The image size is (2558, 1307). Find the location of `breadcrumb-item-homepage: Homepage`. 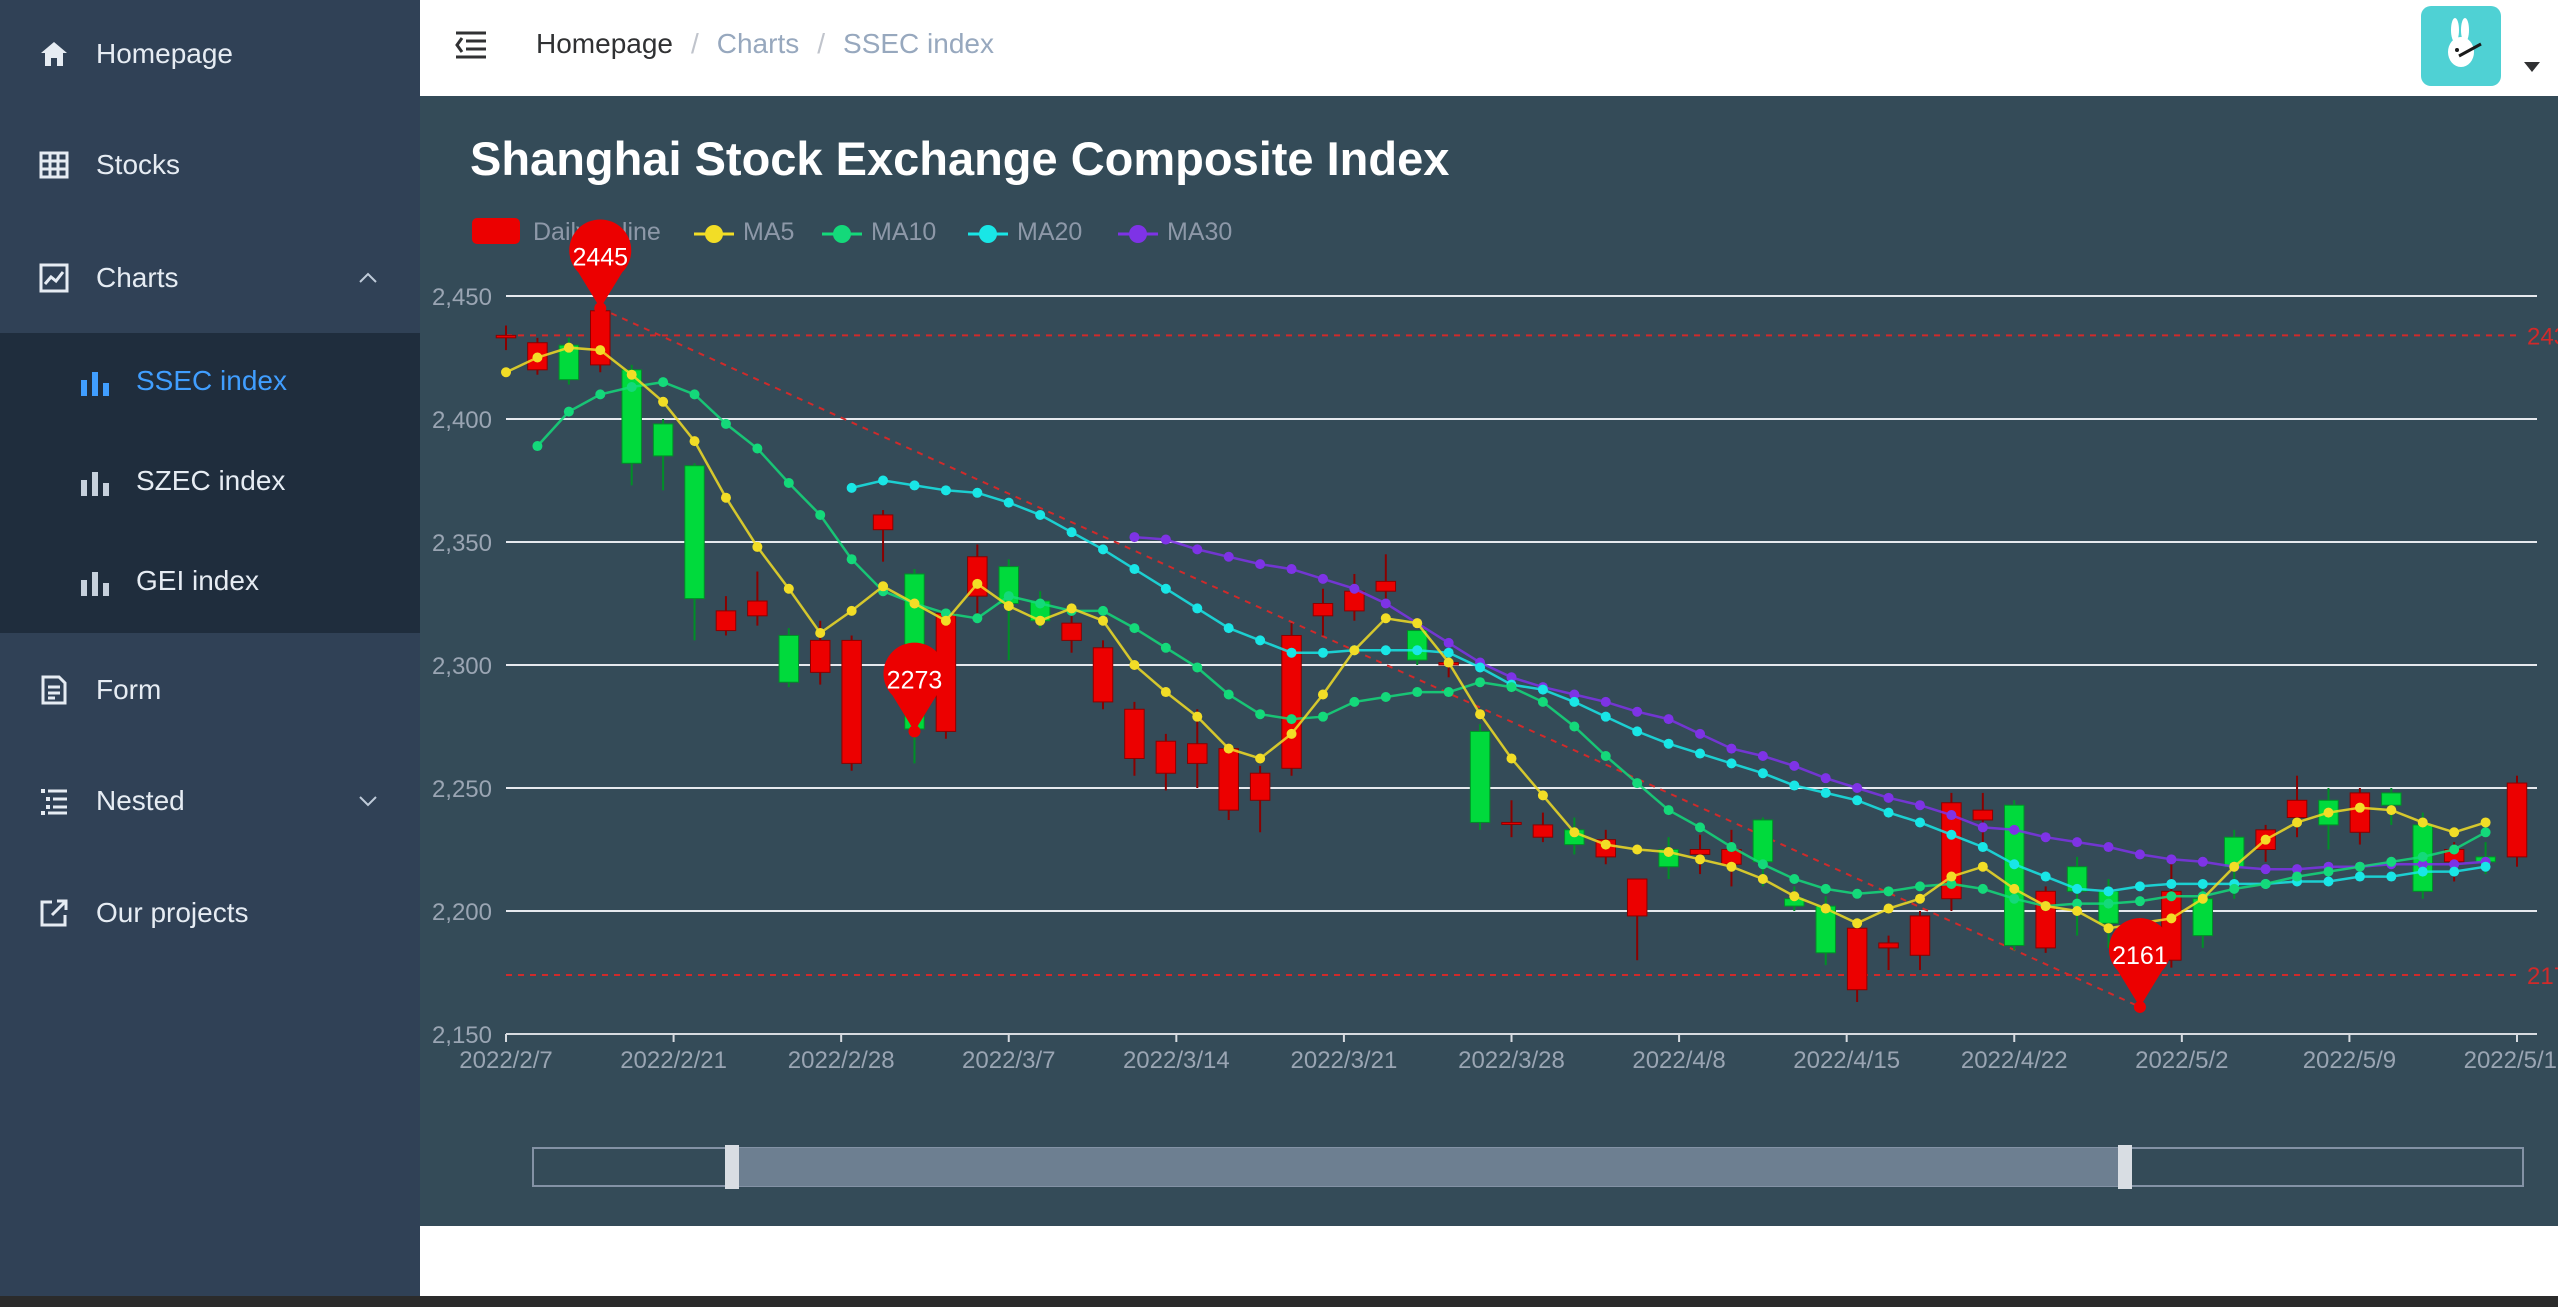

breadcrumb-item-homepage: Homepage is located at coordinates (604, 43).